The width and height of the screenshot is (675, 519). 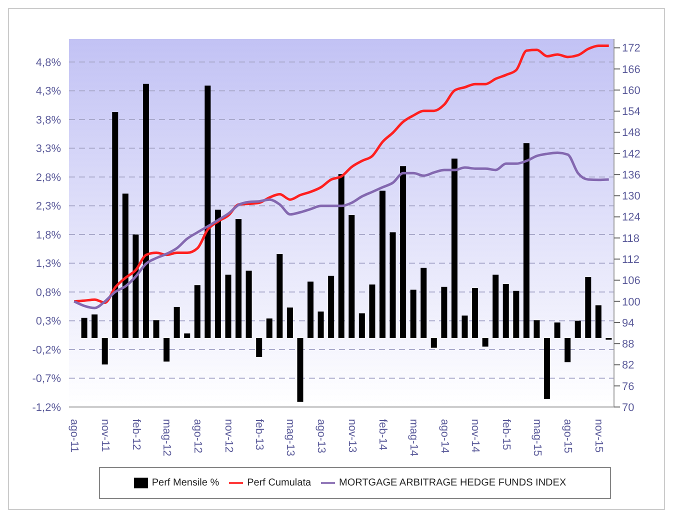 I want to click on y2-tick-label: 76, so click(x=628, y=386).